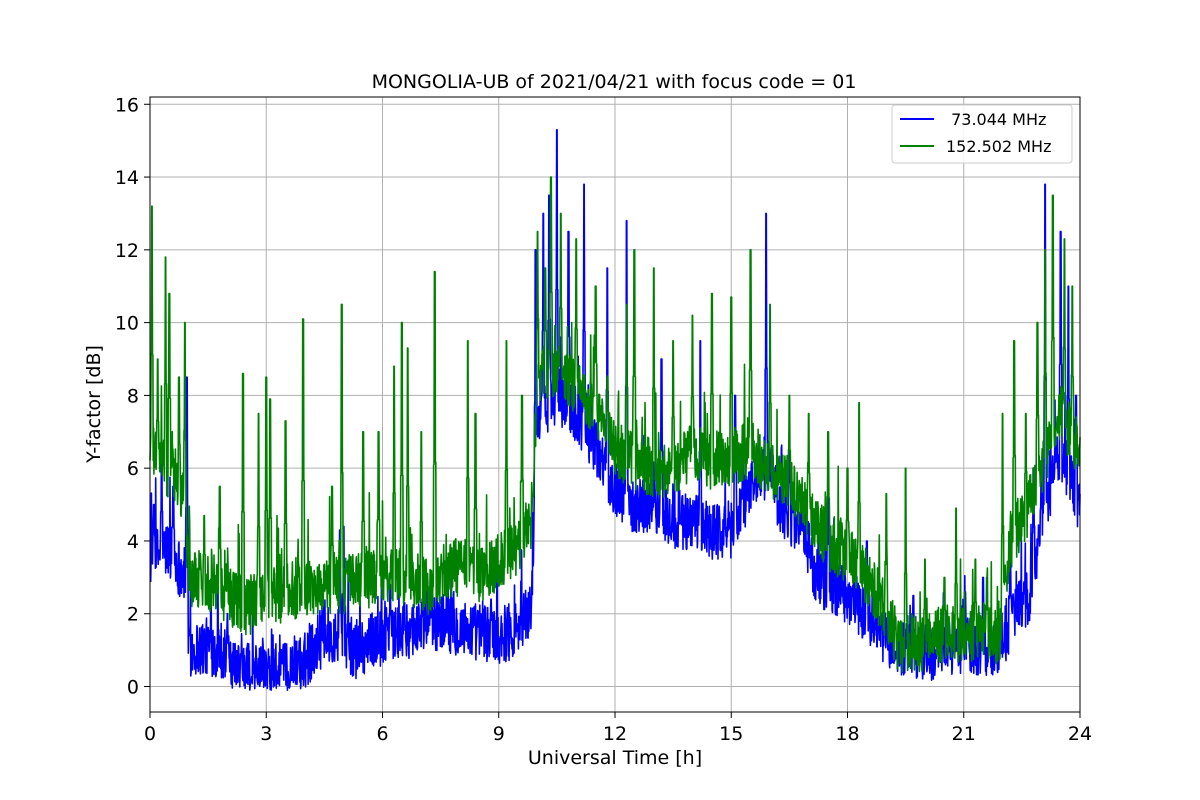 This screenshot has height=800, width=1200. Describe the element at coordinates (964, 734) in the screenshot. I see `x-tick-label: 21` at that location.